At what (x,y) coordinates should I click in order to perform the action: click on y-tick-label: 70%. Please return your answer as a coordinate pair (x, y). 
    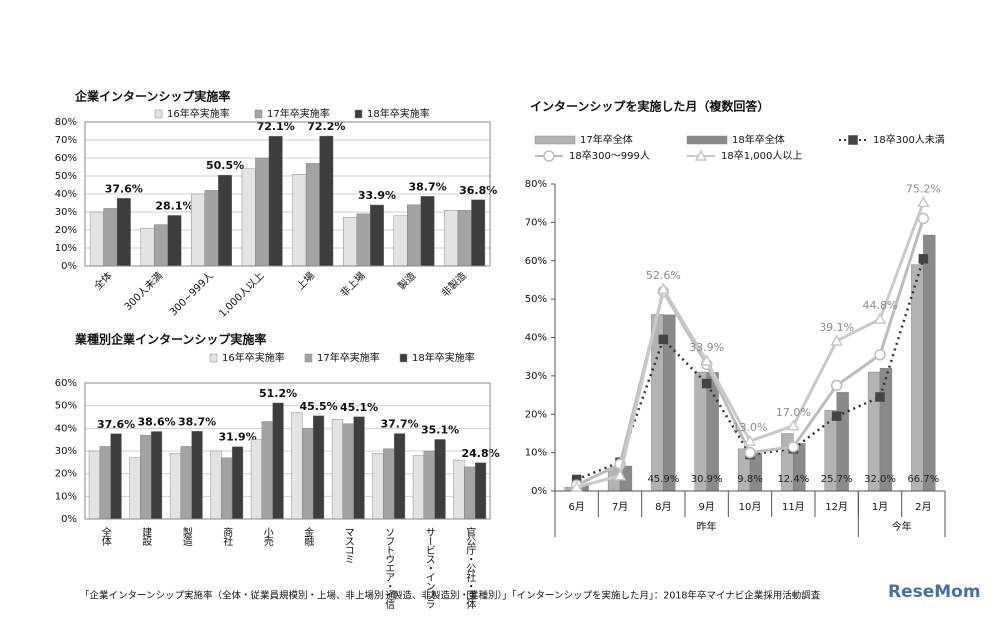
    Looking at the image, I should click on (66, 140).